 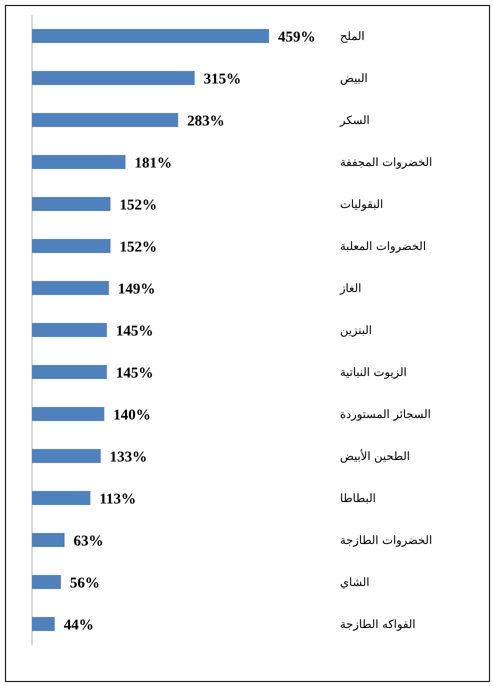 What do you see at coordinates (352, 36) in the screenshot?
I see `y-tick-label: الملح` at bounding box center [352, 36].